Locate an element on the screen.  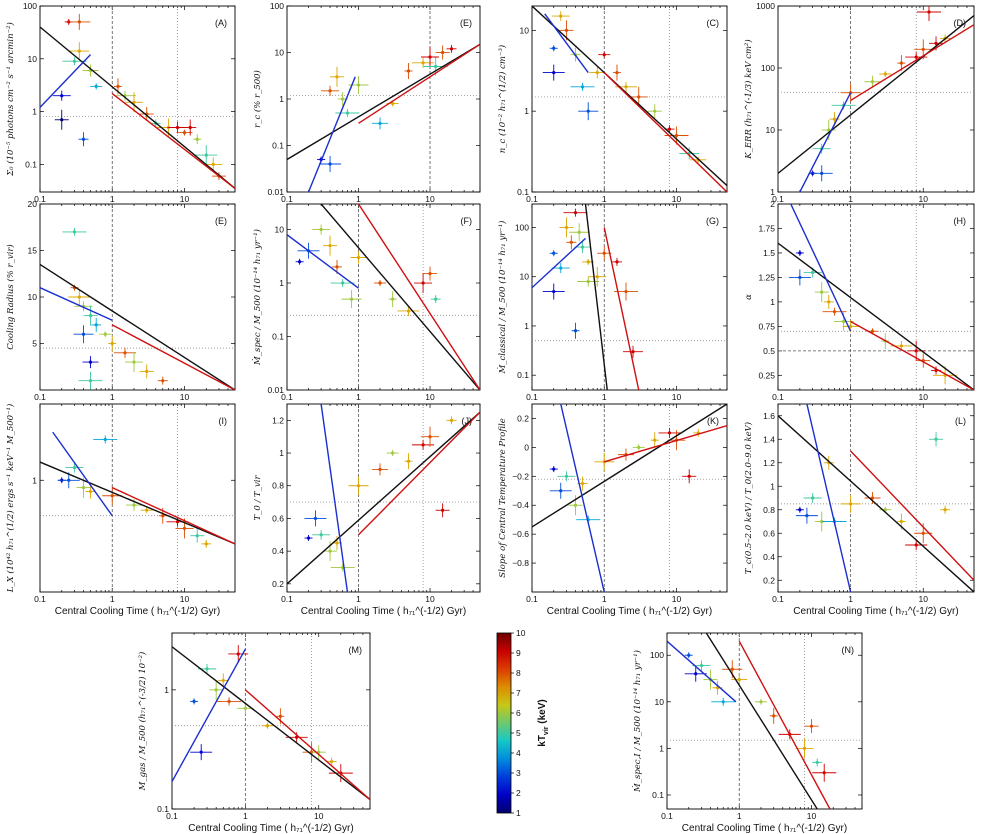
colorbar-tick-label: 6 is located at coordinates (518, 713).